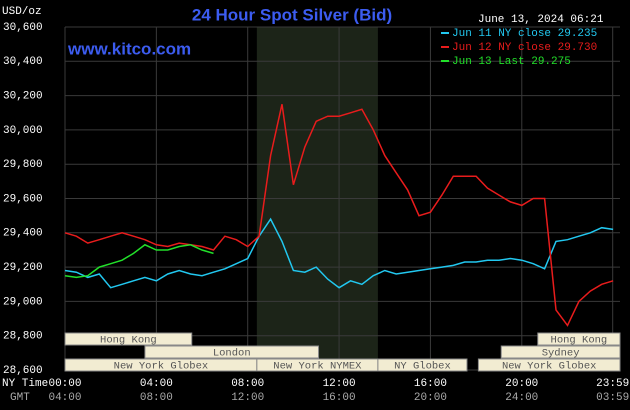  What do you see at coordinates (23, 199) in the screenshot?
I see `y-tick-label: 29,600` at bounding box center [23, 199].